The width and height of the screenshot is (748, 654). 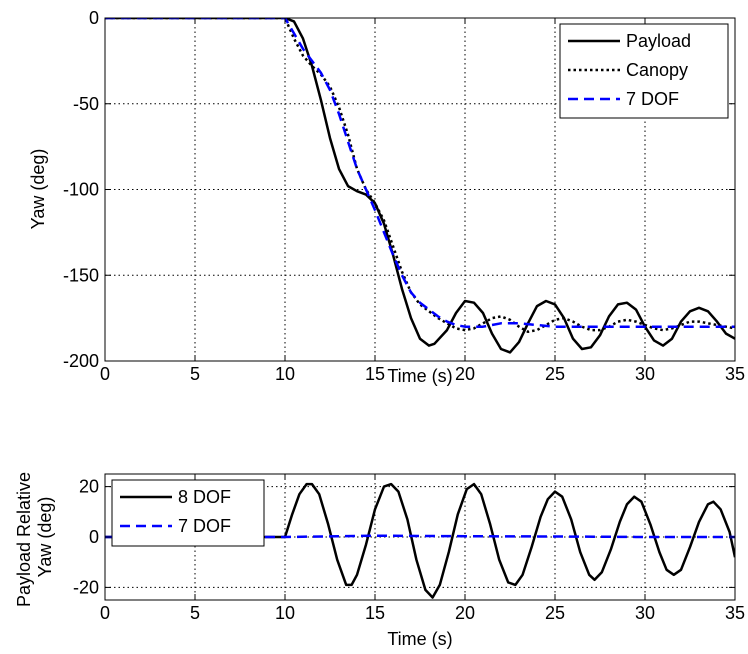 I want to click on legend-label: Canopy, so click(x=657, y=70).